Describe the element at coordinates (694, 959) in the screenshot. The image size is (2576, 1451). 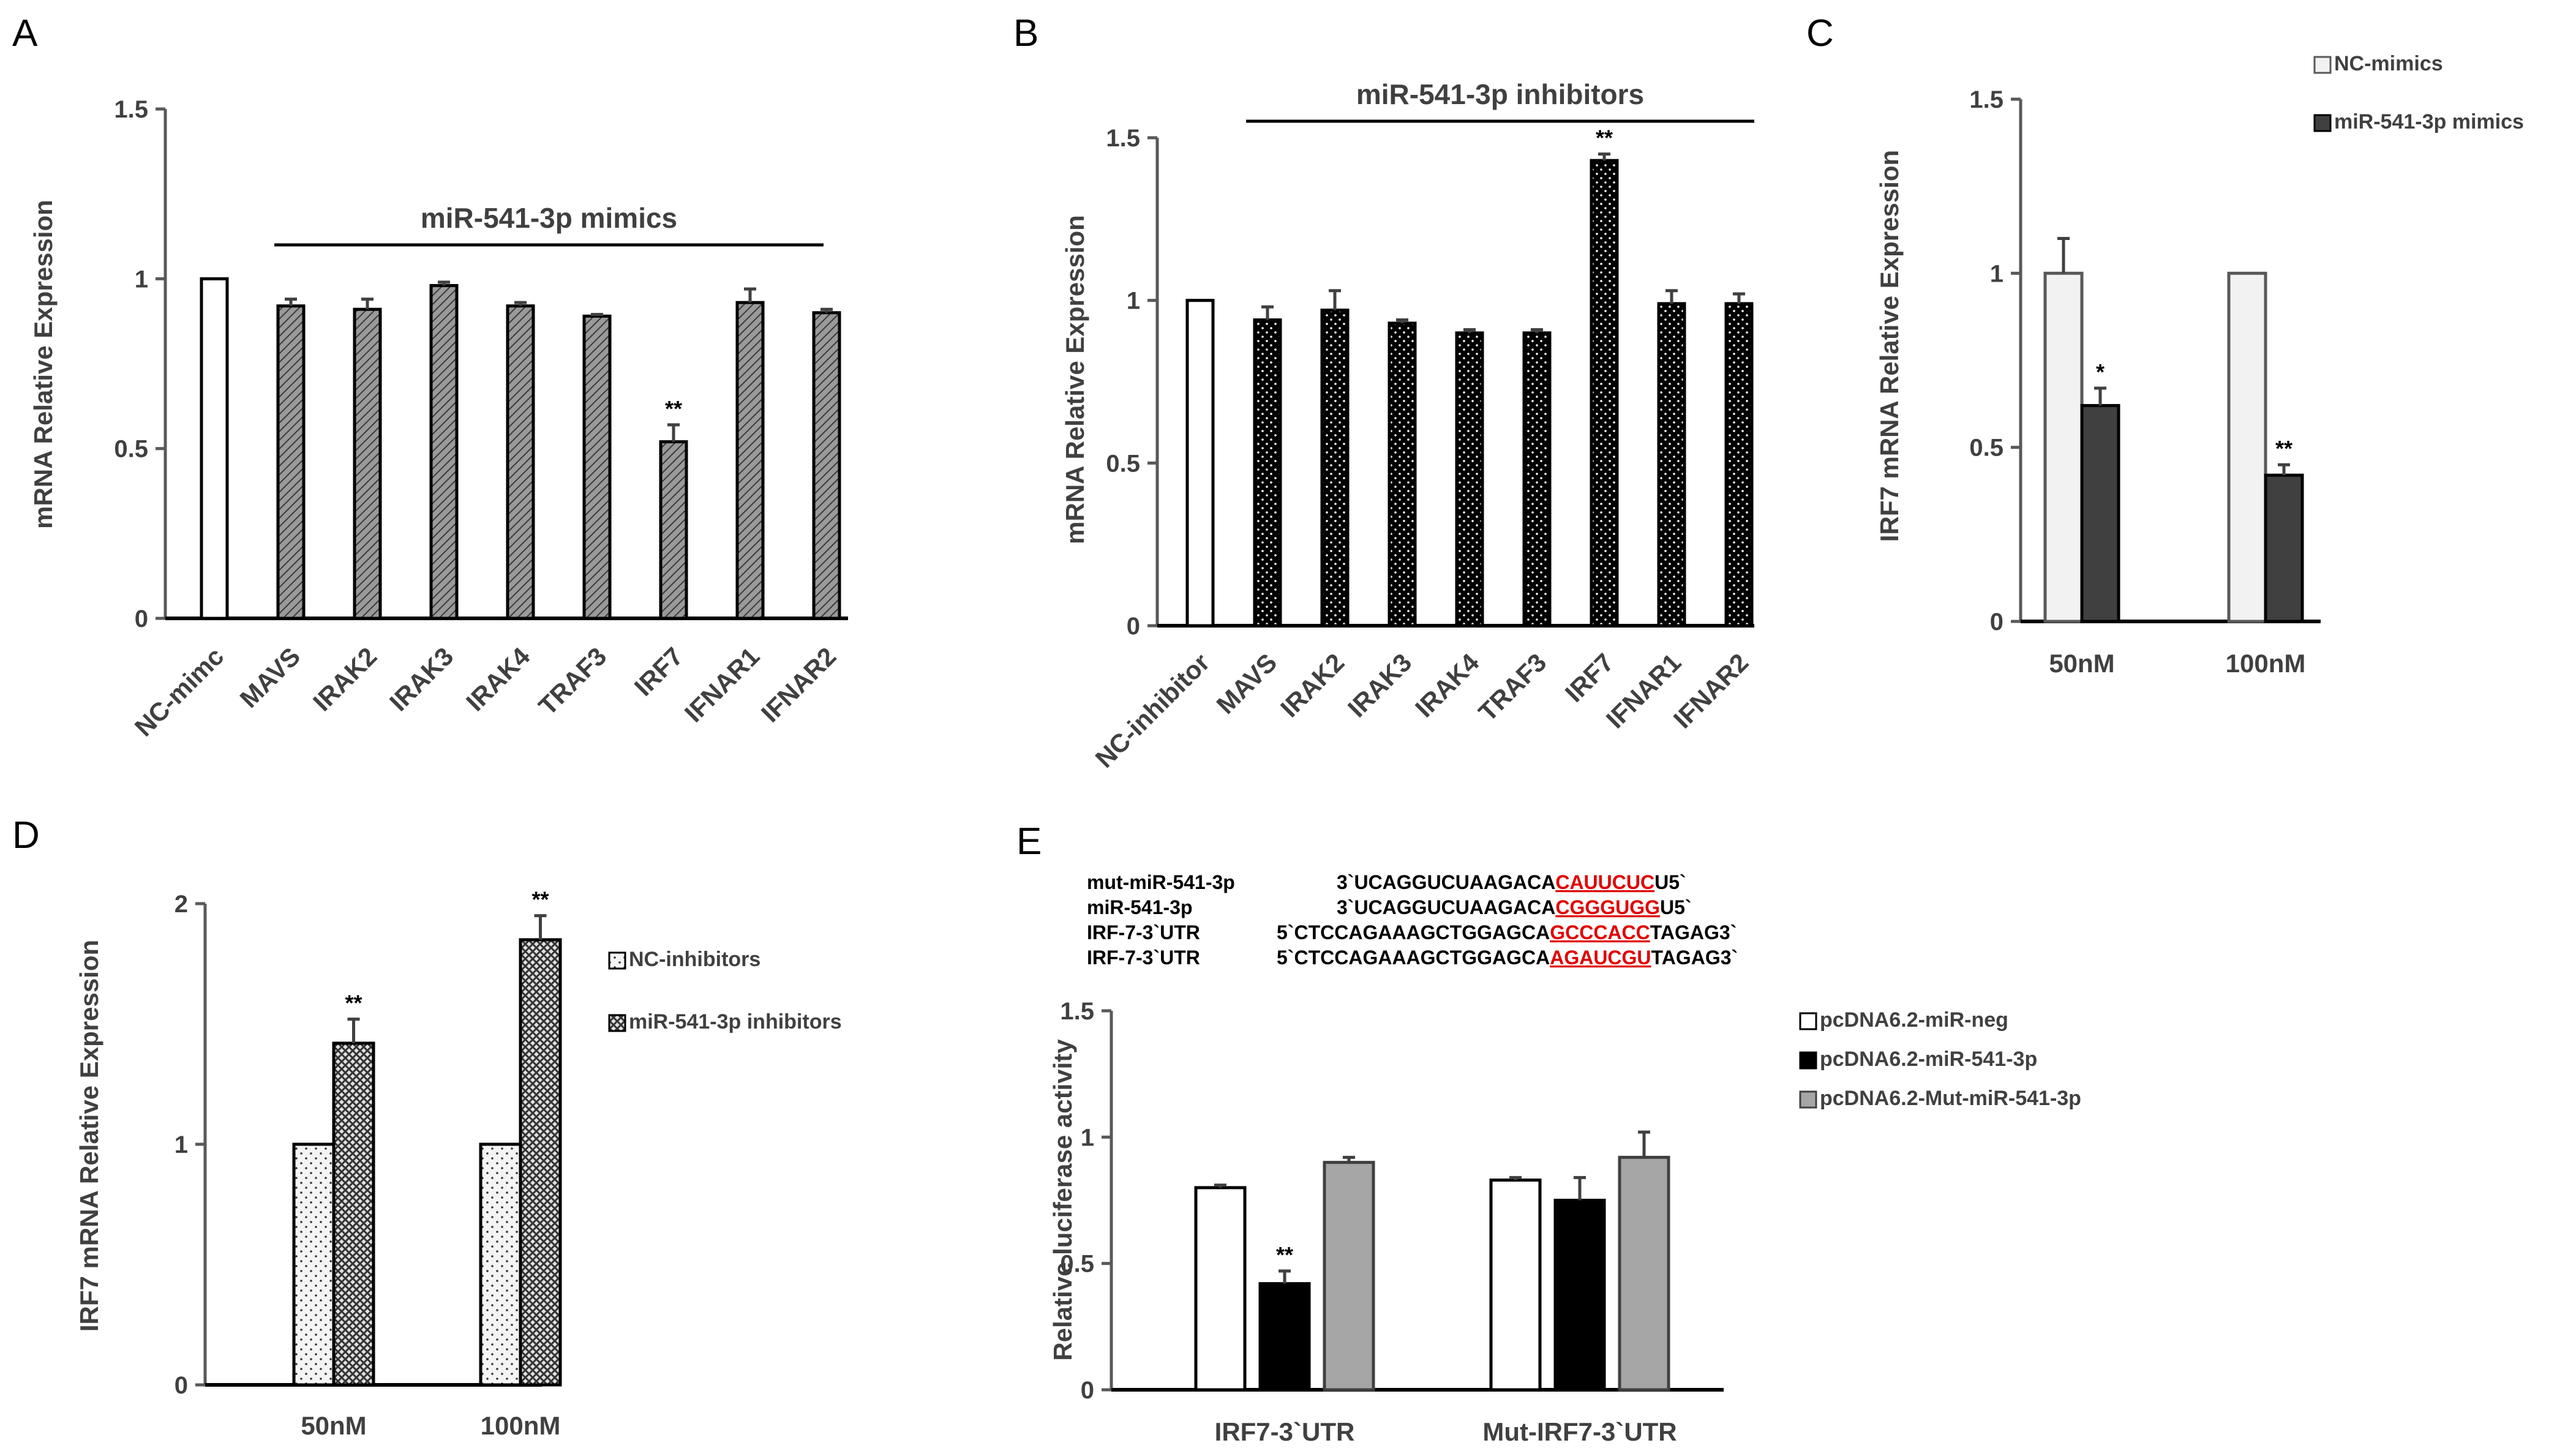
I see `legend-label: NC-inhibitors` at that location.